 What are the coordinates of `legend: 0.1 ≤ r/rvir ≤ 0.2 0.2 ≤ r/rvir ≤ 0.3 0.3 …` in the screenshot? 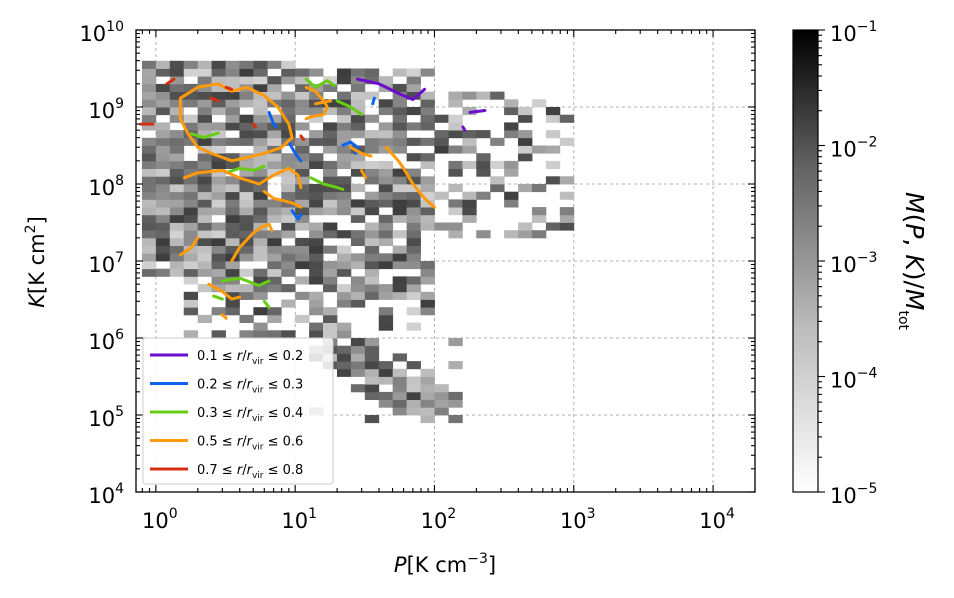 It's located at (238, 411).